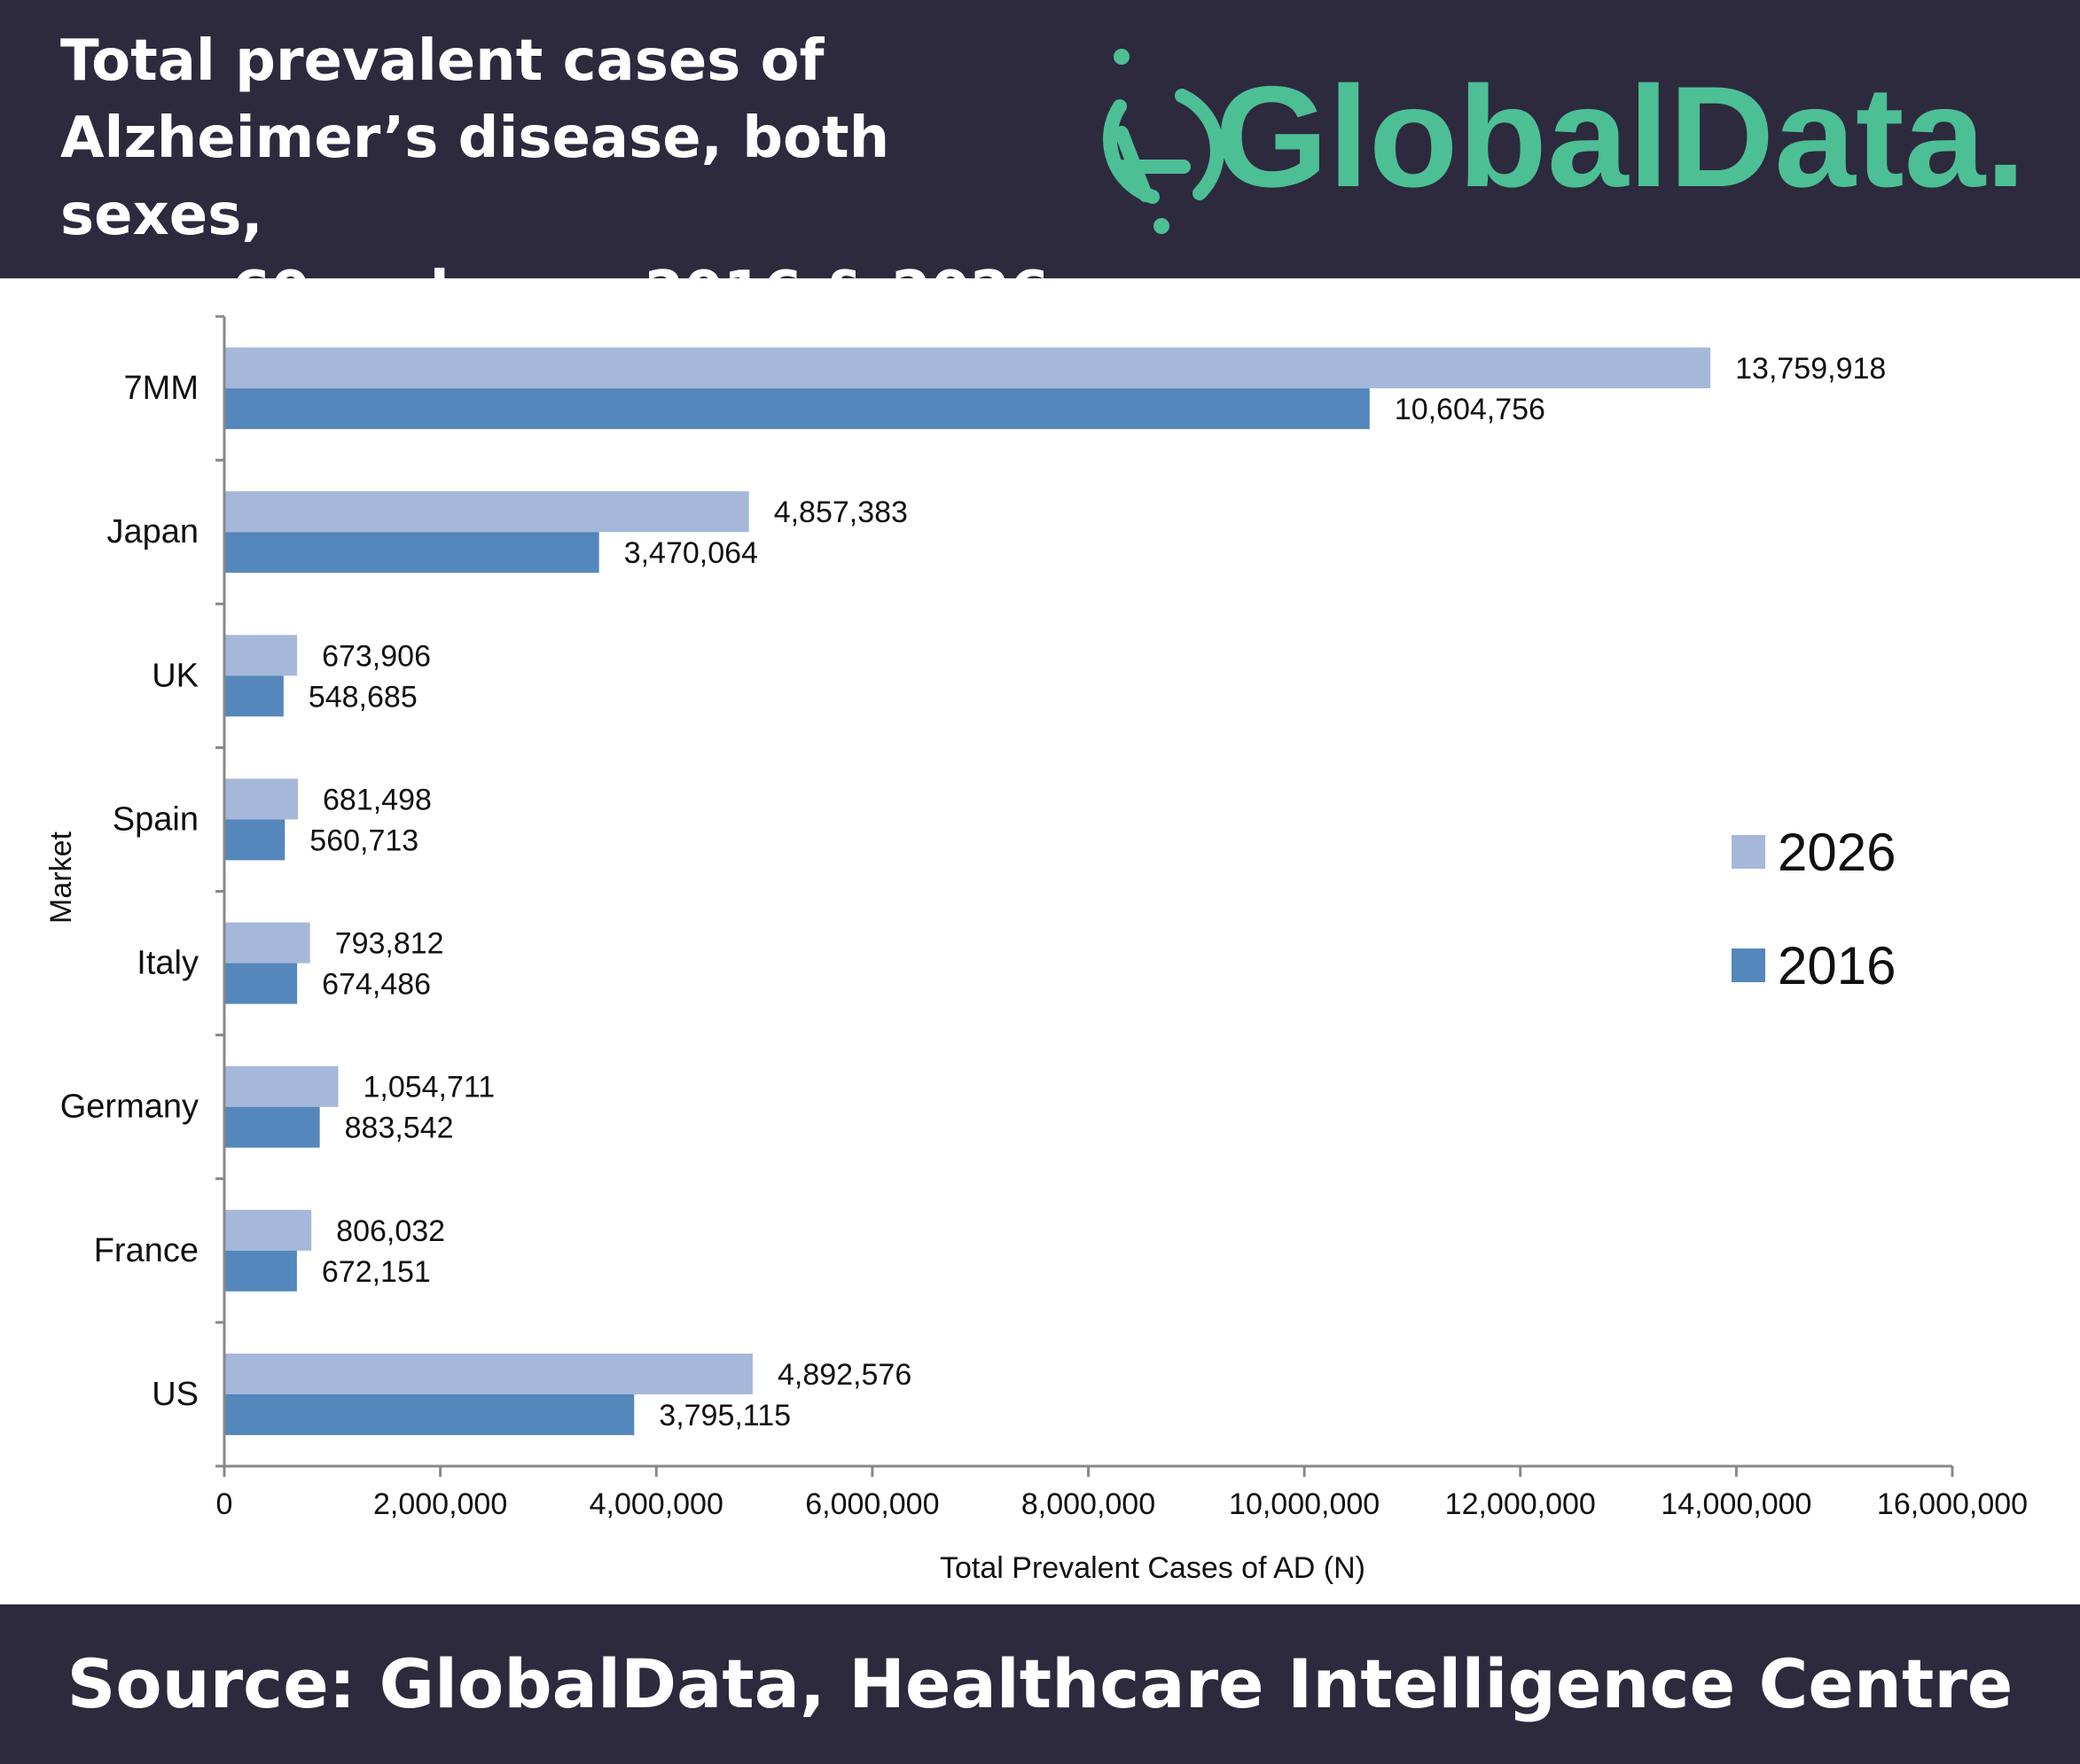 This screenshot has height=1764, width=2080. I want to click on value-label-uk-2016: 548,685, so click(363, 697).